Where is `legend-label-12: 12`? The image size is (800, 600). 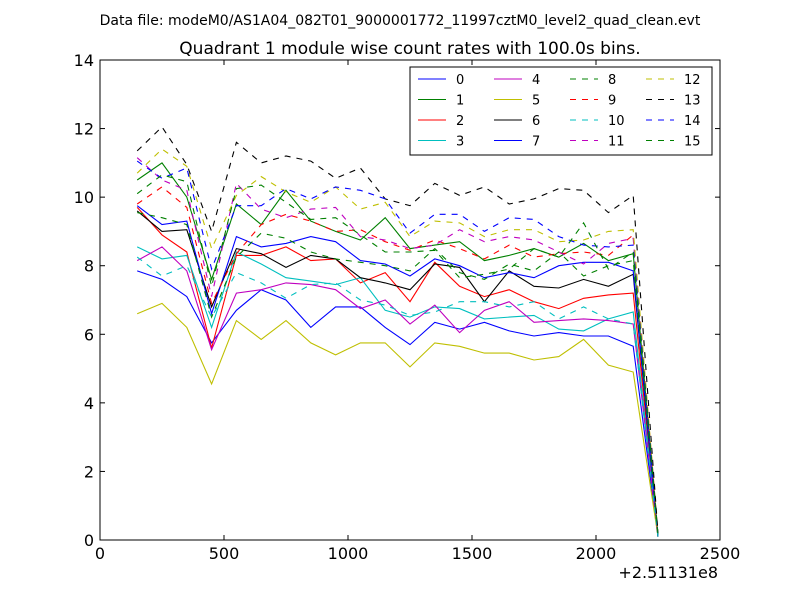
legend-label-12: 12 is located at coordinates (692, 80).